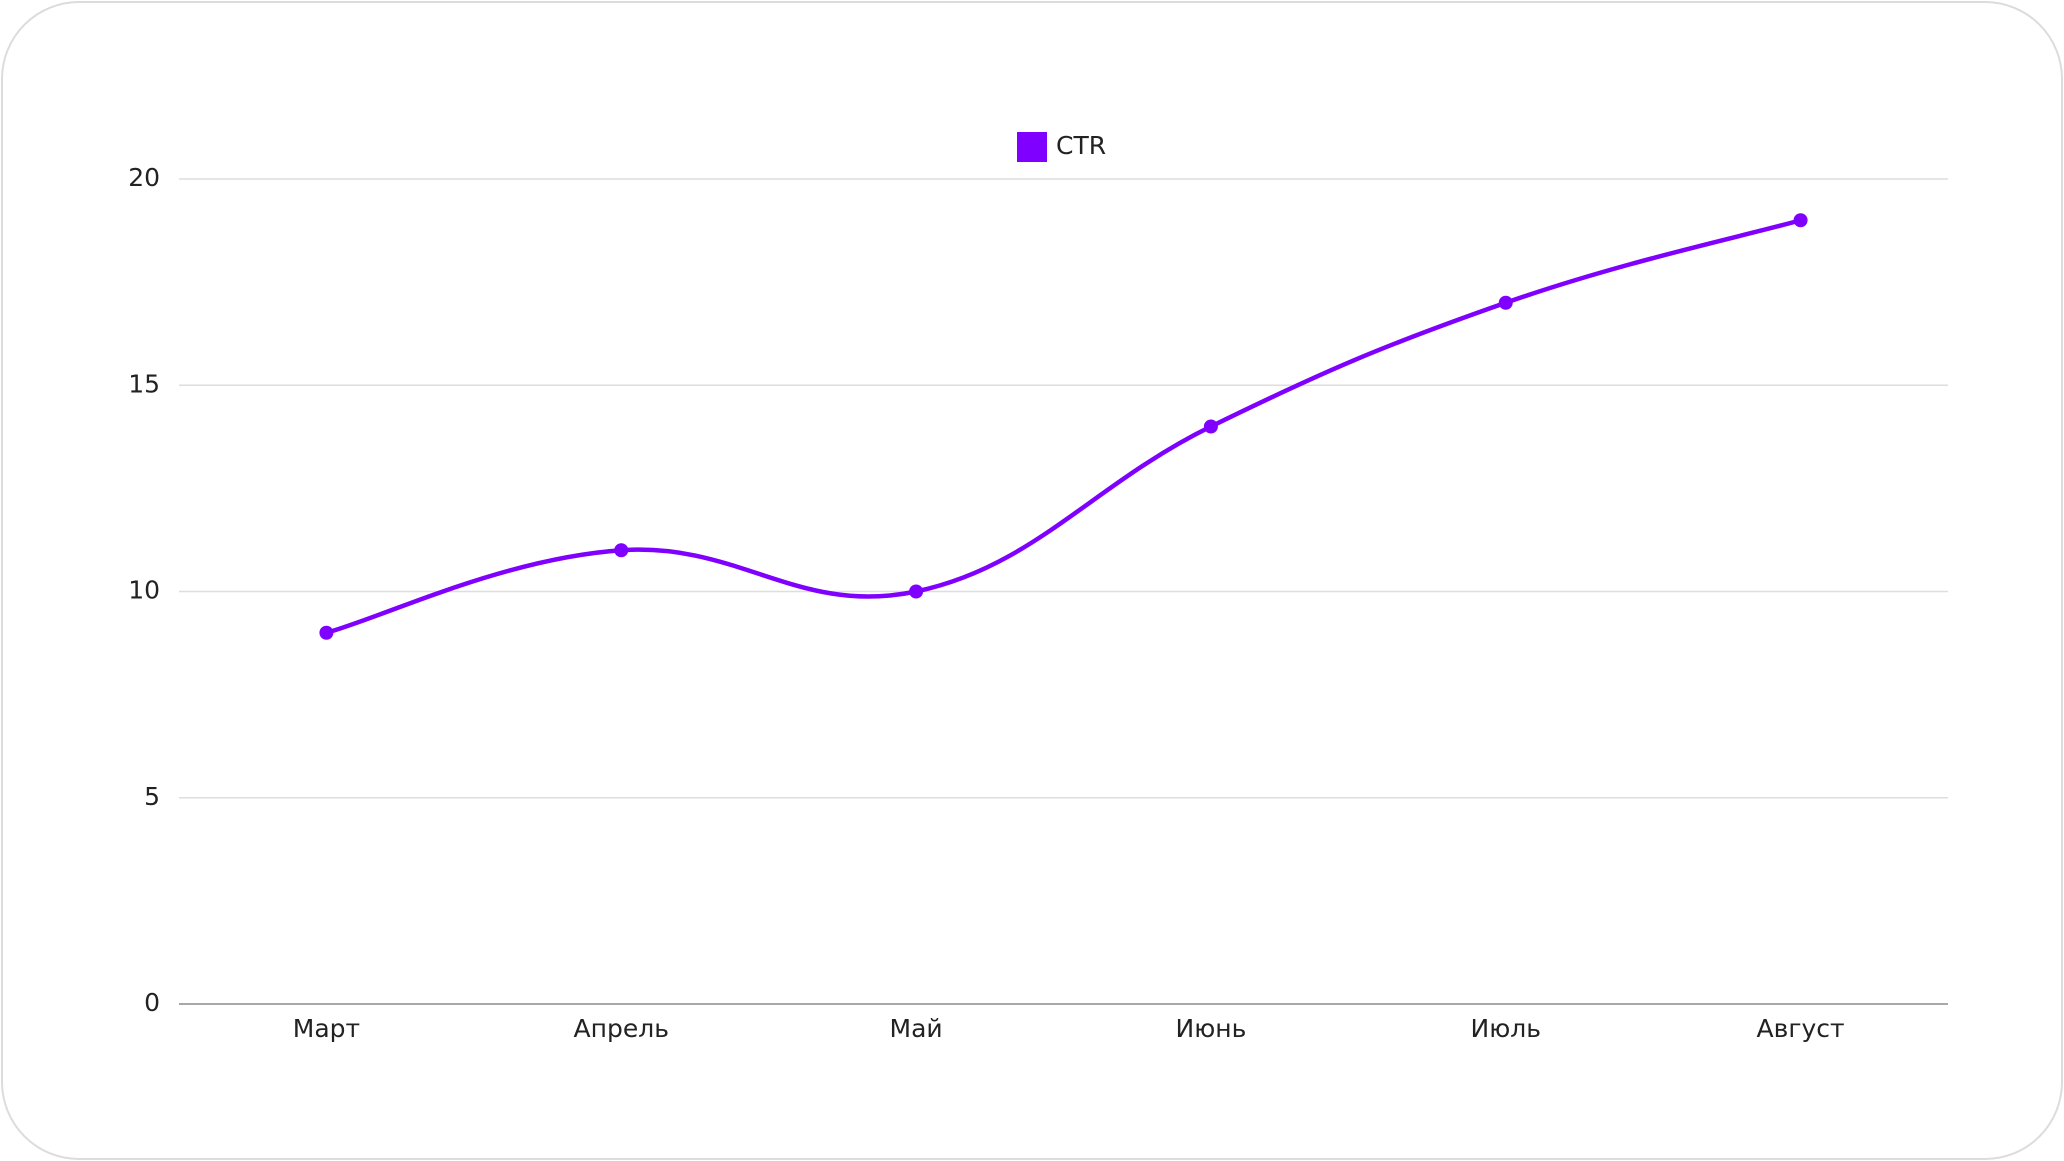 This screenshot has width=2064, height=1161. I want to click on y-tick-label: 10, so click(144, 590).